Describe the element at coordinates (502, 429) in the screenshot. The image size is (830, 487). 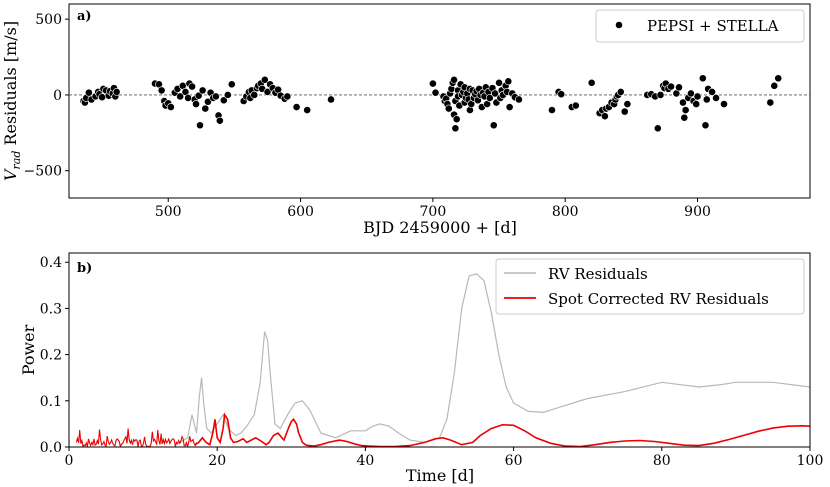
I see `series-spot-corrected-rv-residuals` at that location.